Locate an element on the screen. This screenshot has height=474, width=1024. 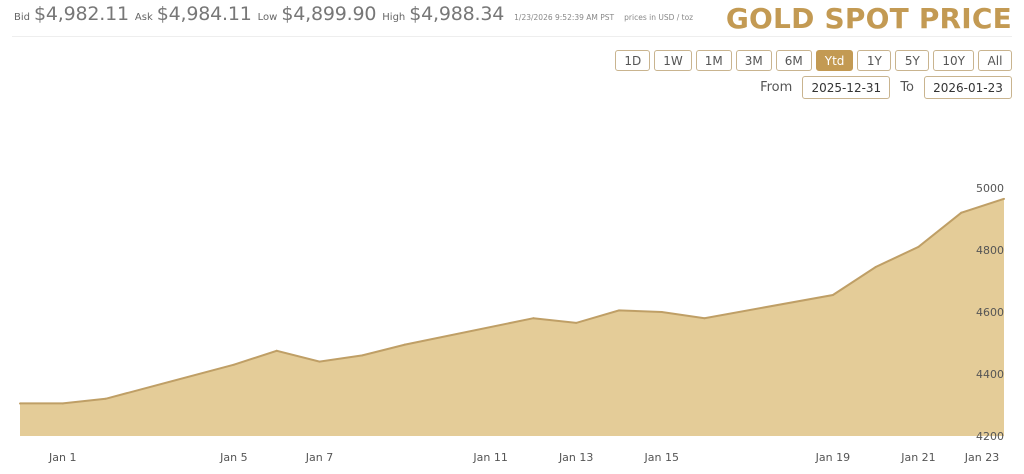
x-tick-label: Jan 15 is located at coordinates (661, 457).